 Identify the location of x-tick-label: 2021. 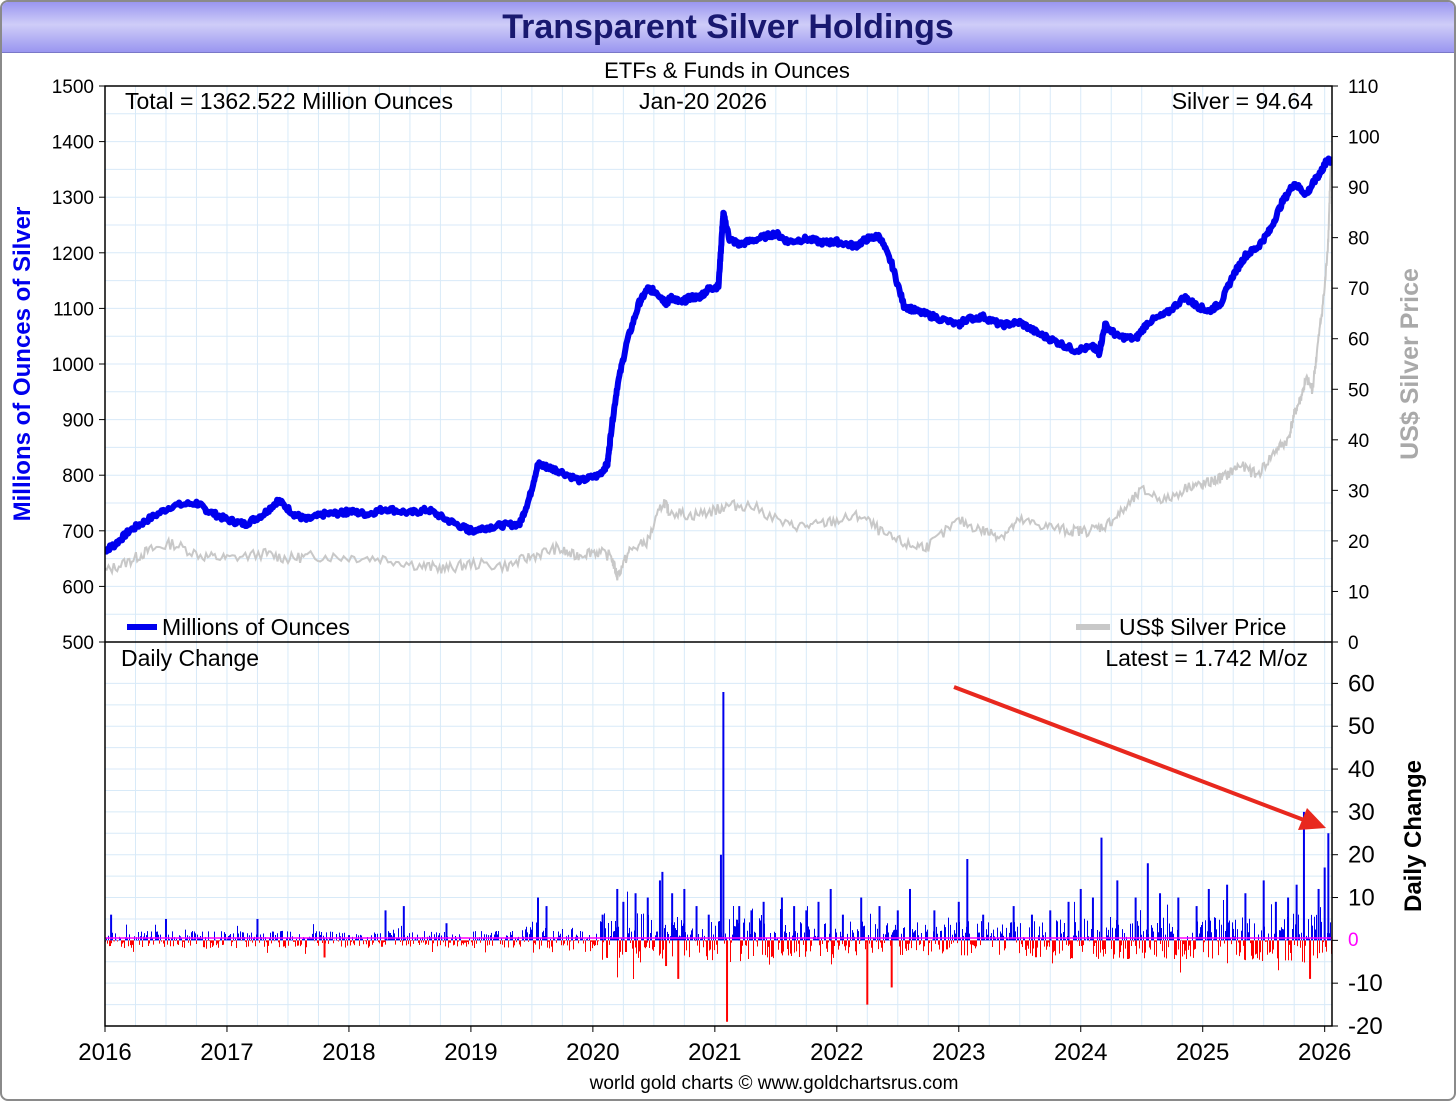
(714, 1052).